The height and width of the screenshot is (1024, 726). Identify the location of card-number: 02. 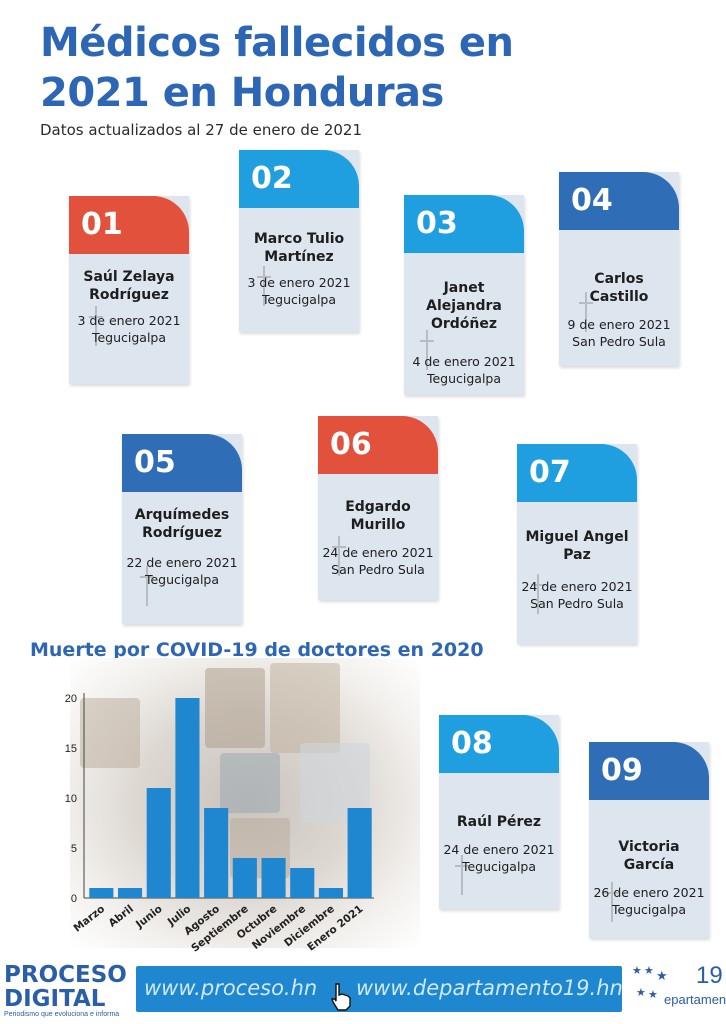
(299, 179).